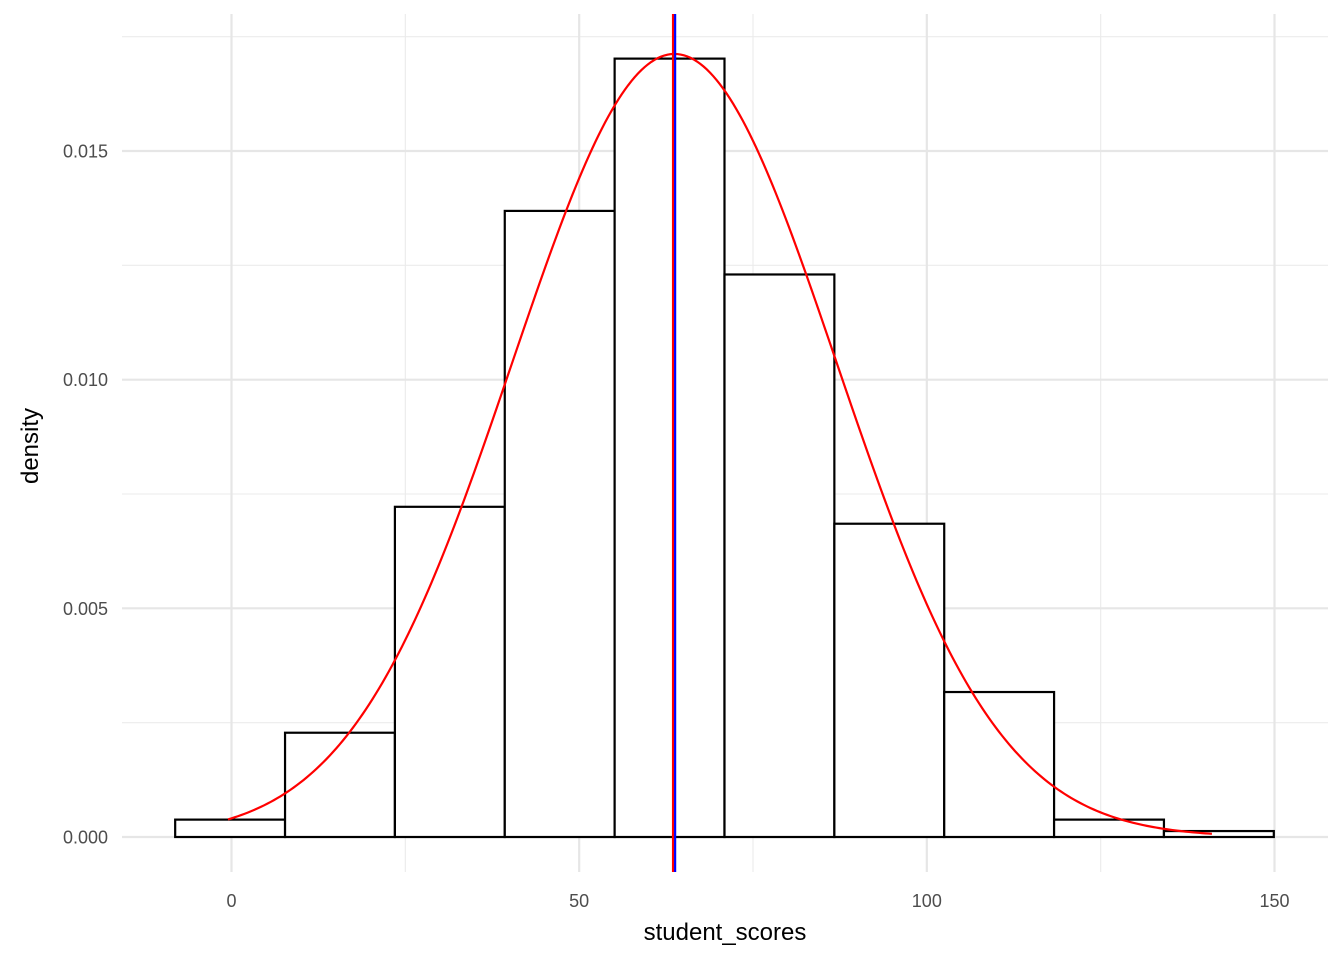  I want to click on x-tick-label: 50, so click(579, 901).